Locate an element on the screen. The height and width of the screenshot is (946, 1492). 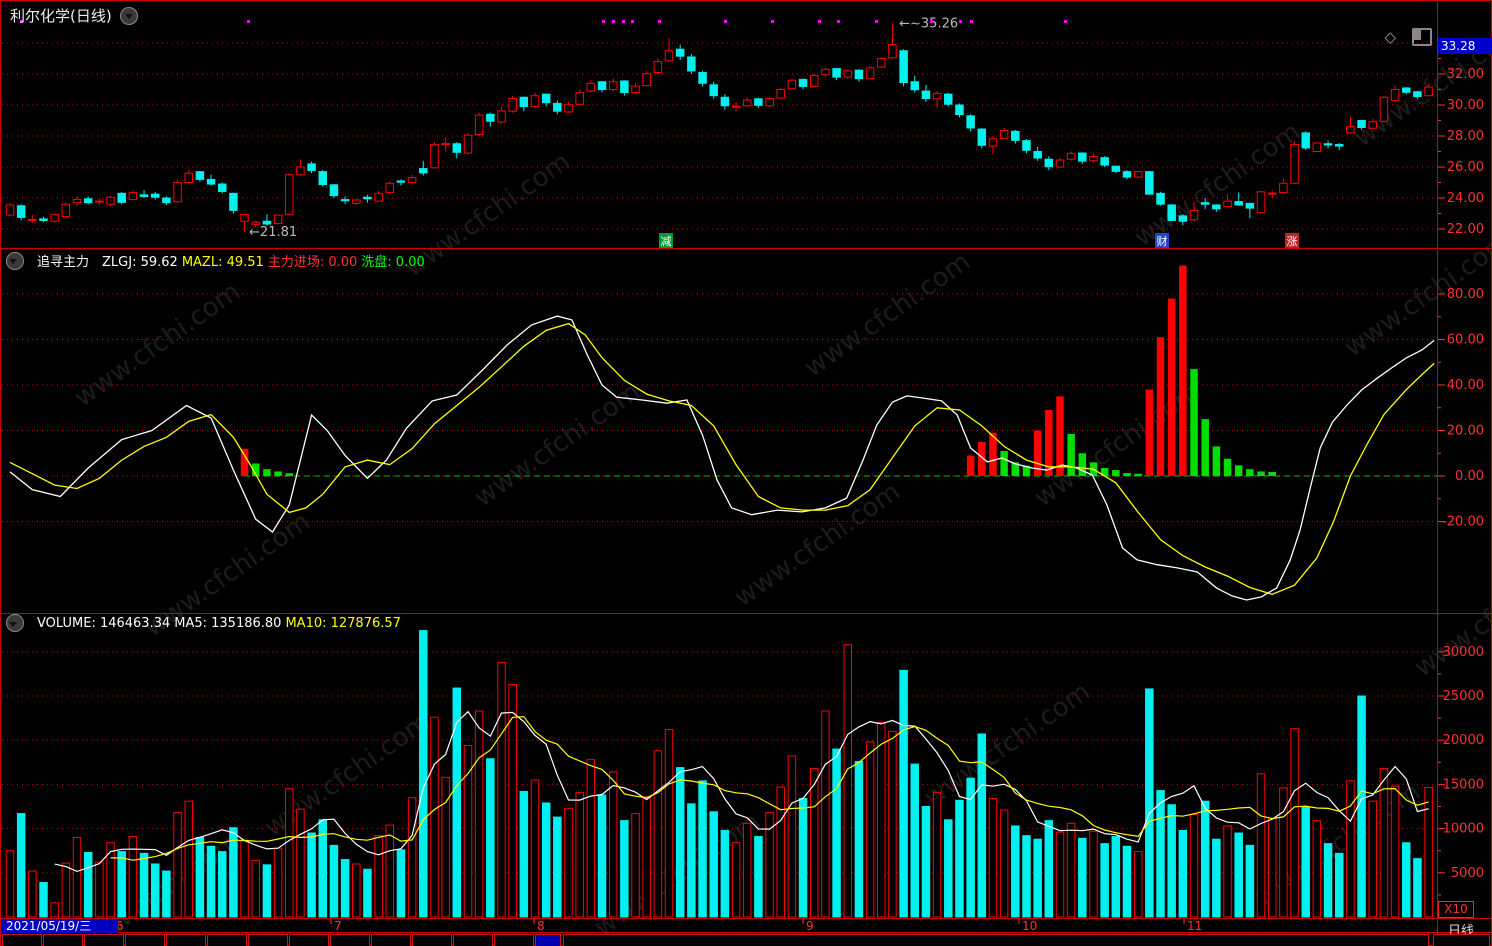
collapse-volume-icon is located at coordinates (15, 623).